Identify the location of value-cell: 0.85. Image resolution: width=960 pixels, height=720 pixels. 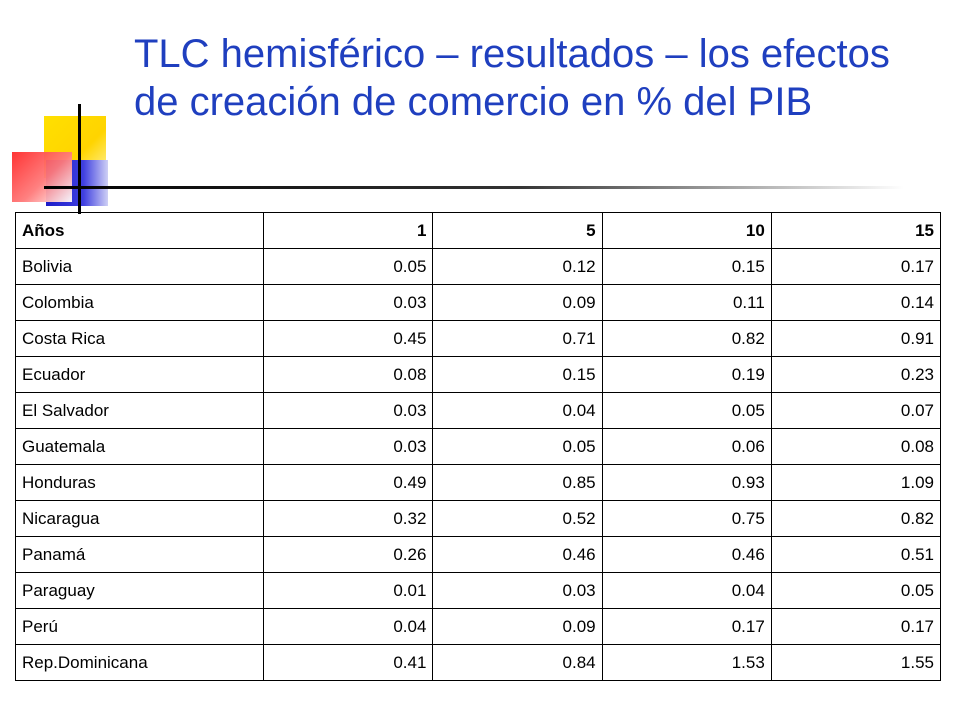
(517, 482).